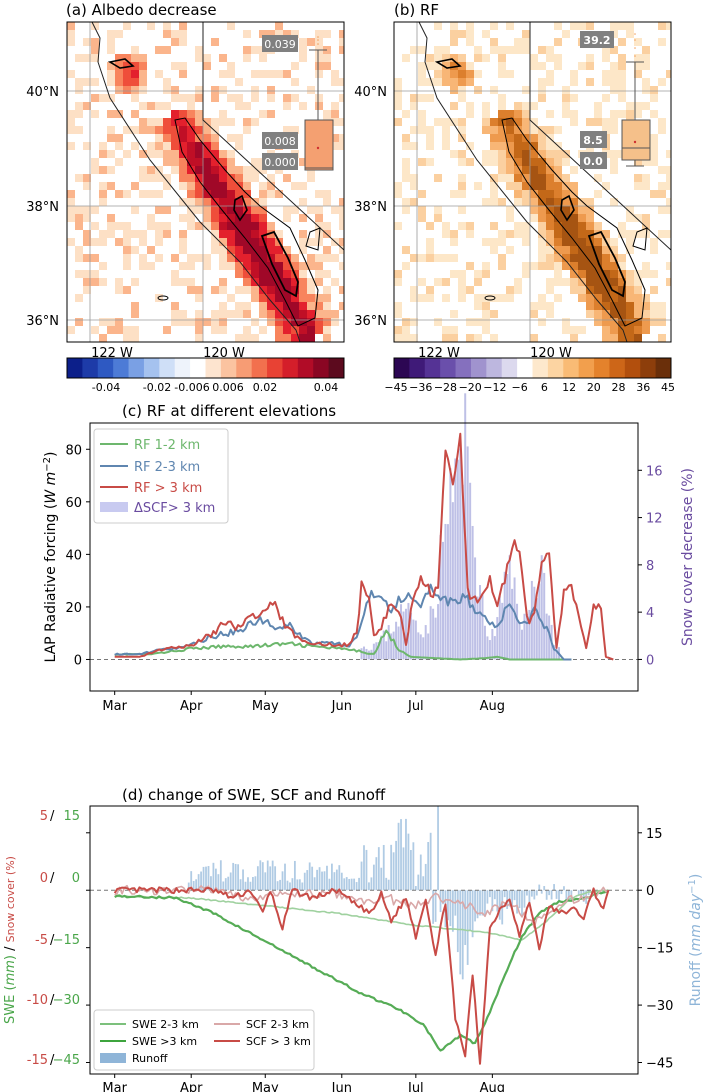  Describe the element at coordinates (112, 353) in the screenshot. I see `panel-a-lon-tick-122: 122 W` at that location.